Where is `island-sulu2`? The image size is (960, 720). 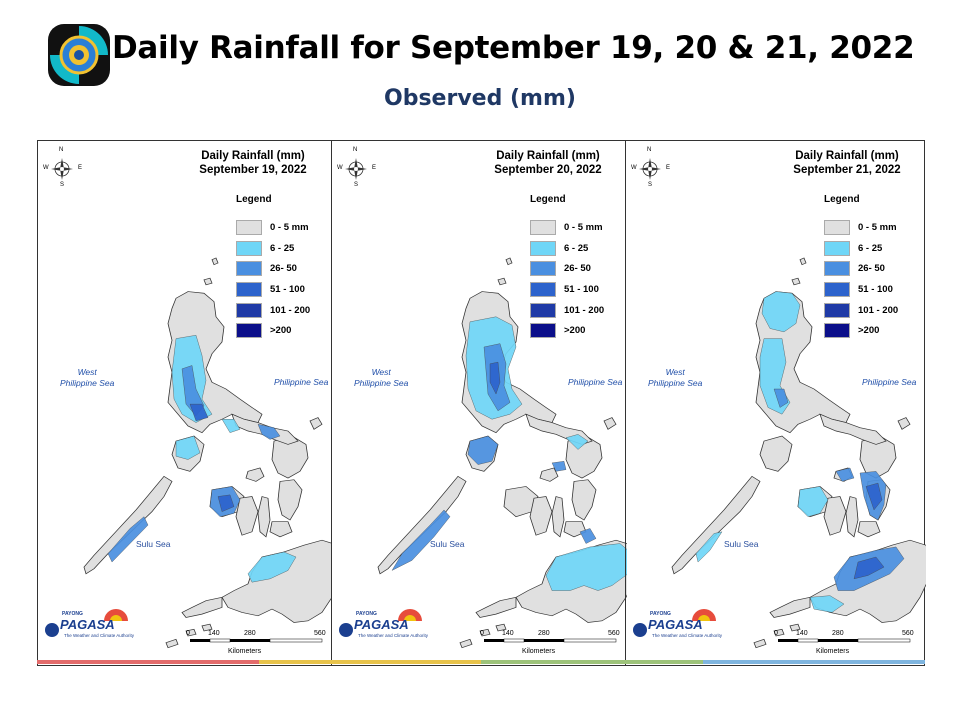 island-sulu2 is located at coordinates (795, 627).